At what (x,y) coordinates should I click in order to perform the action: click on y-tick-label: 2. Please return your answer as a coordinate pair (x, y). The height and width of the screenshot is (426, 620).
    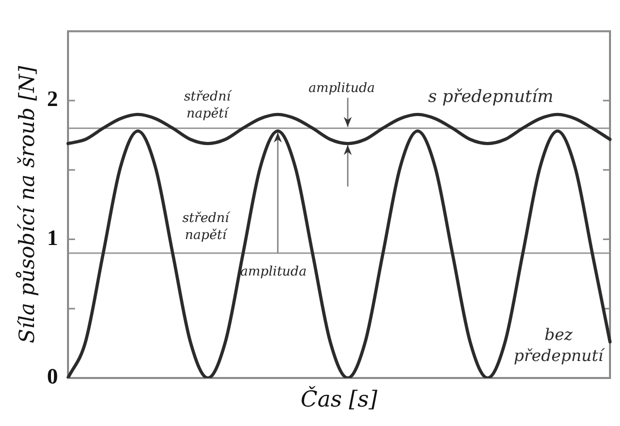
    Looking at the image, I should click on (52, 99).